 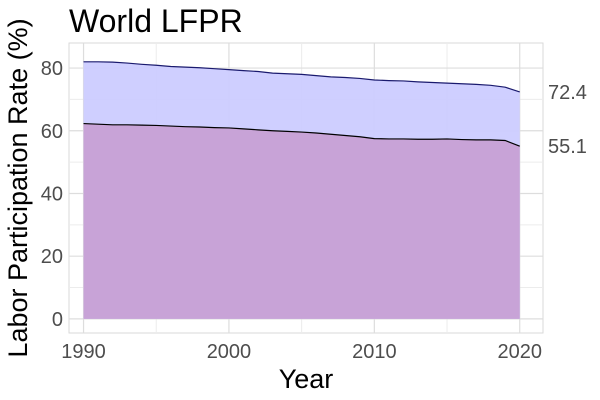 I want to click on y-tick-labels: 0 20 40 60 80, so click(x=52, y=194).